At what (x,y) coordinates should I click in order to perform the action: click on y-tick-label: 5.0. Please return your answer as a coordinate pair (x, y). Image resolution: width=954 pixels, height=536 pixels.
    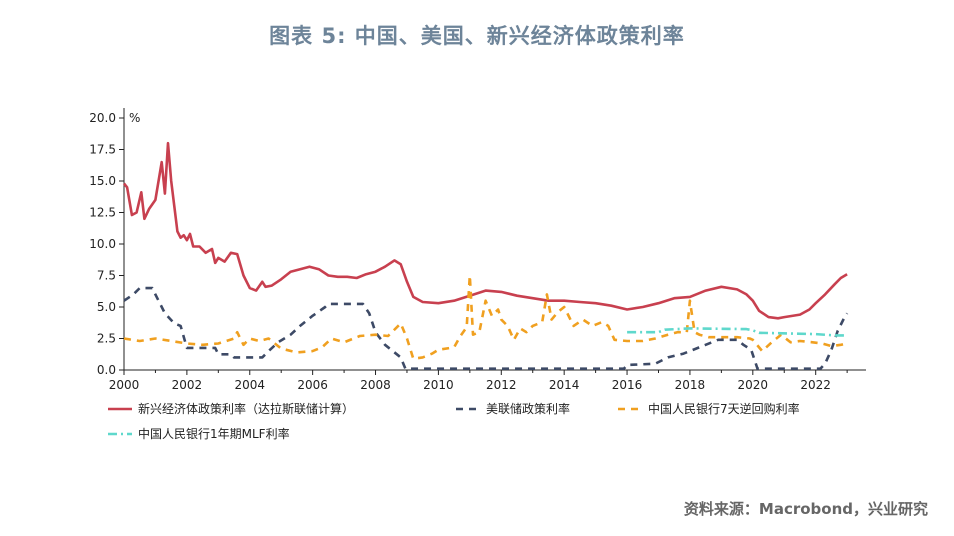
    Looking at the image, I should click on (106, 307).